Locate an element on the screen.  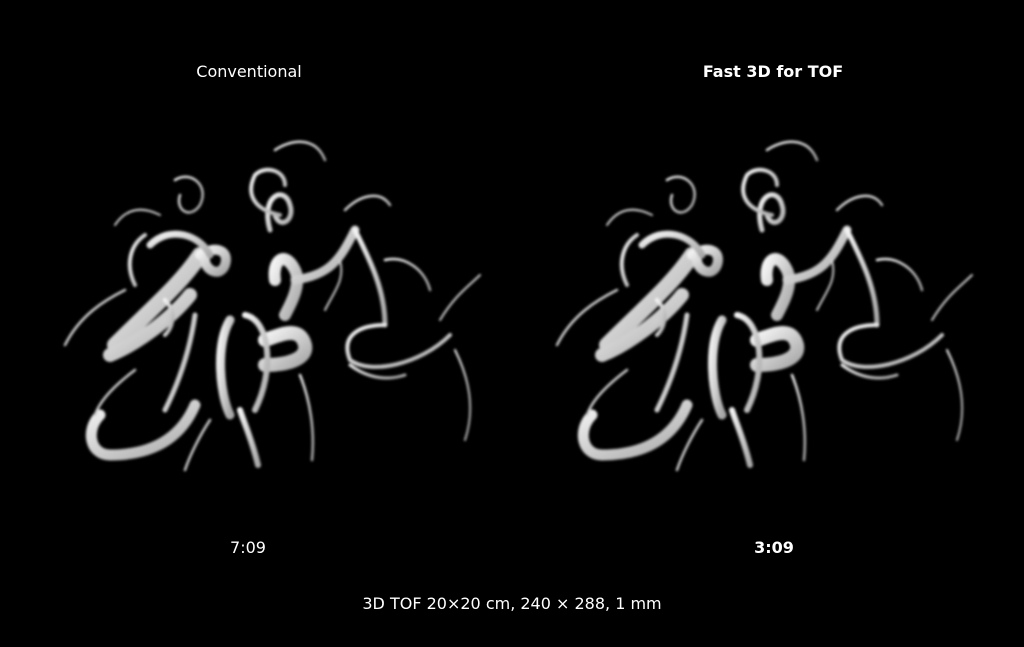
panel-title-conventional: Conventional is located at coordinates (249, 71).